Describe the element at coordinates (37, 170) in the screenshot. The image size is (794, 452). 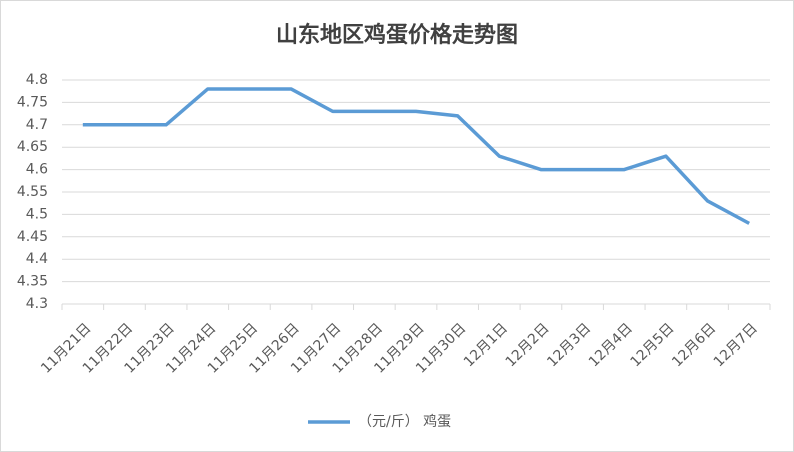
I see `y-tick-label: 4.6` at that location.